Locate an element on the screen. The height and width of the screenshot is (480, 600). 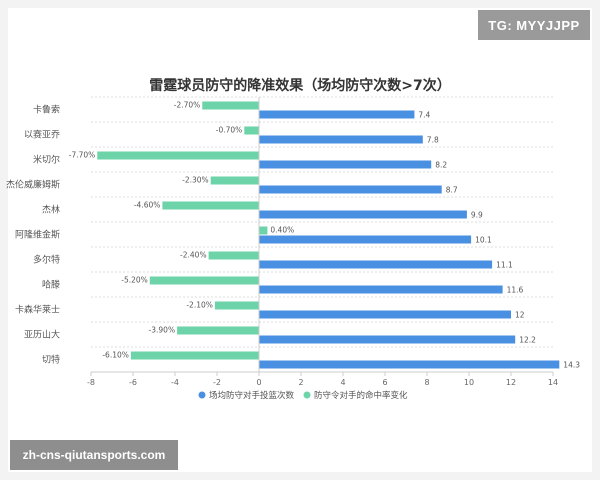
legend-label: 防守令对手的命中率变化 is located at coordinates (361, 395).